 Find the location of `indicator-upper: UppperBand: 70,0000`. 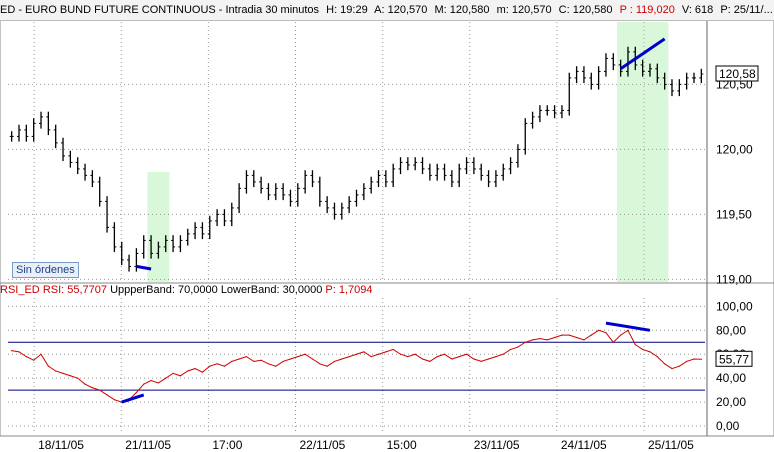

indicator-upper: UppperBand: 70,0000 is located at coordinates (164, 290).